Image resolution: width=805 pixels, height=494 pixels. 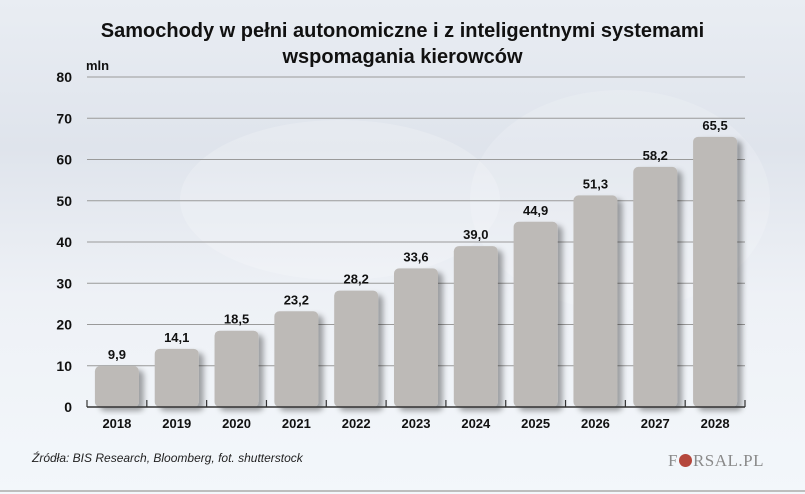 I want to click on data-label: 14,1, so click(x=176, y=337).